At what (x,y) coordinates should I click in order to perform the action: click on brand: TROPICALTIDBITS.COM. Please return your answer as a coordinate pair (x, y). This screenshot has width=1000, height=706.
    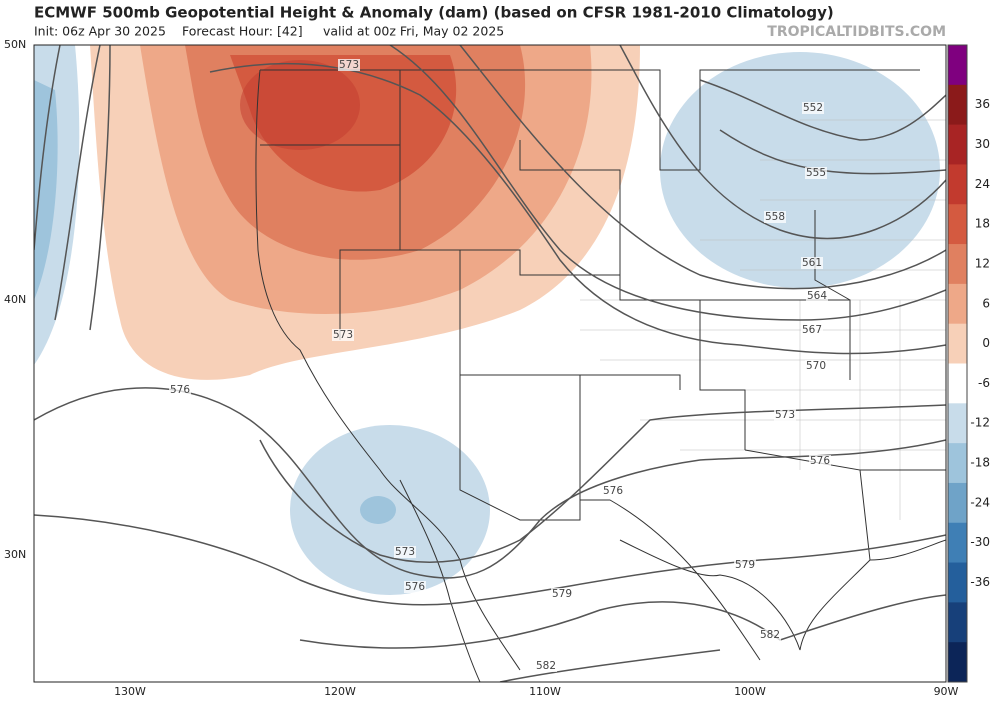
    Looking at the image, I should click on (856, 32).